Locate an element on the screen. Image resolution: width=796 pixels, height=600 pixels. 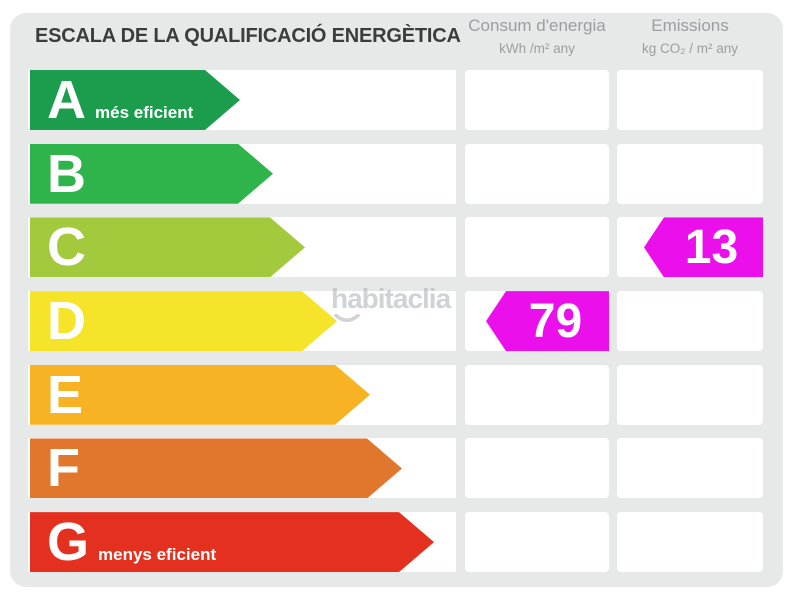
rating-bar: C is located at coordinates (167, 247).